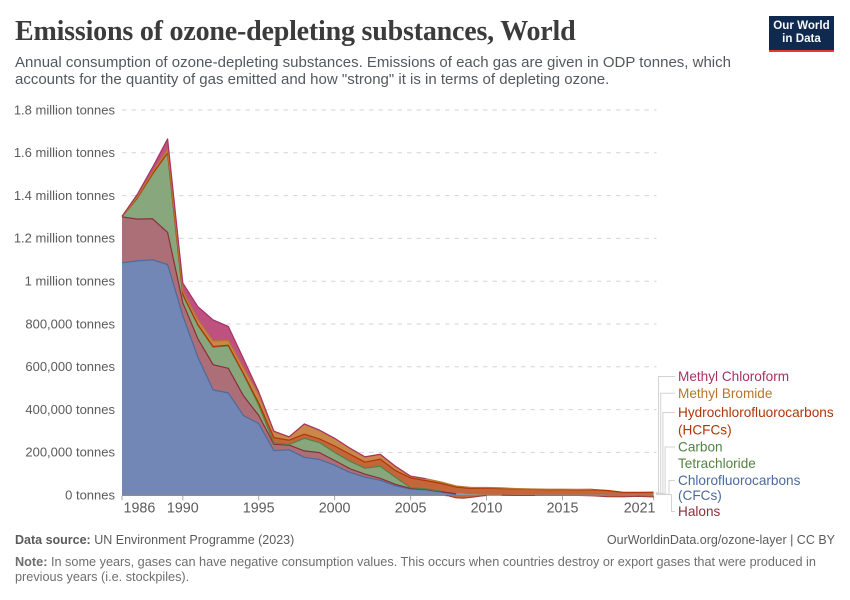  Describe the element at coordinates (70, 366) in the screenshot. I see `svg-text: 600,000 tonnes` at that location.